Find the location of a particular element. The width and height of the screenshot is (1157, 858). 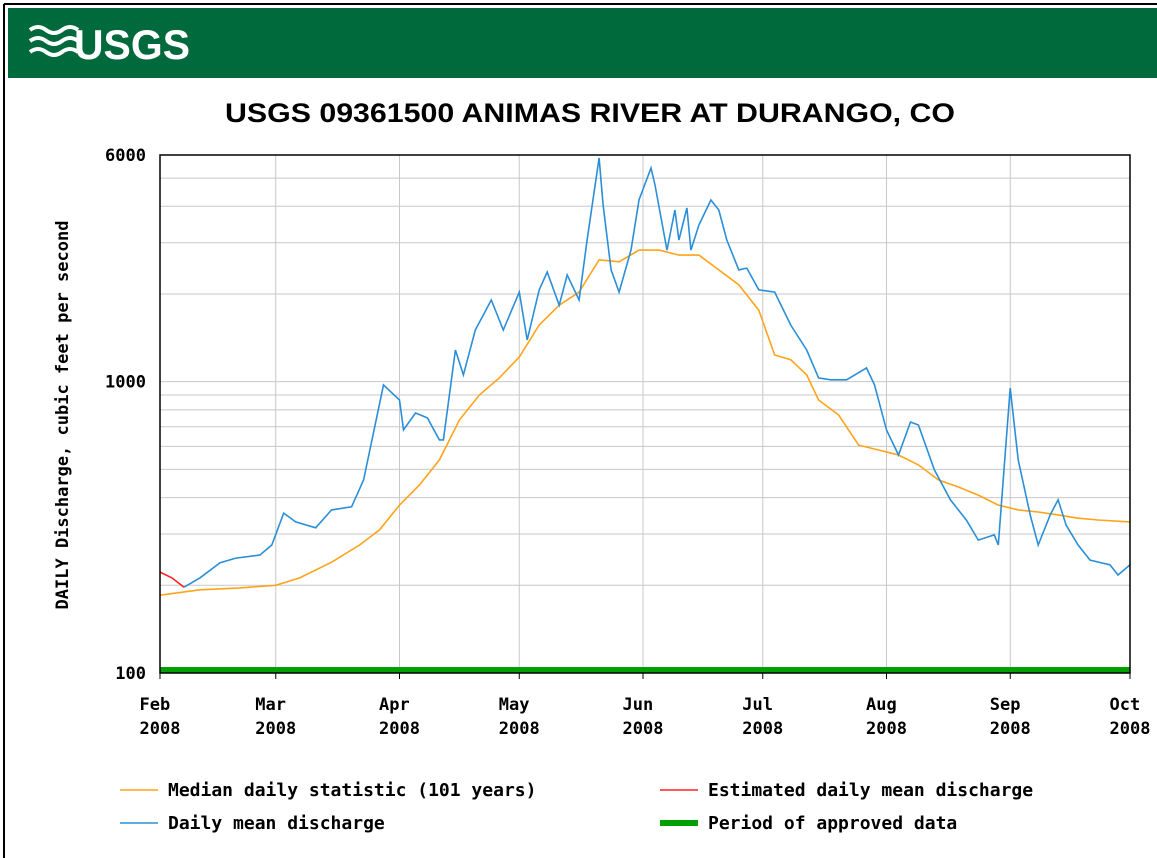

x-tick-label: Aug 2008 is located at coordinates (886, 717).